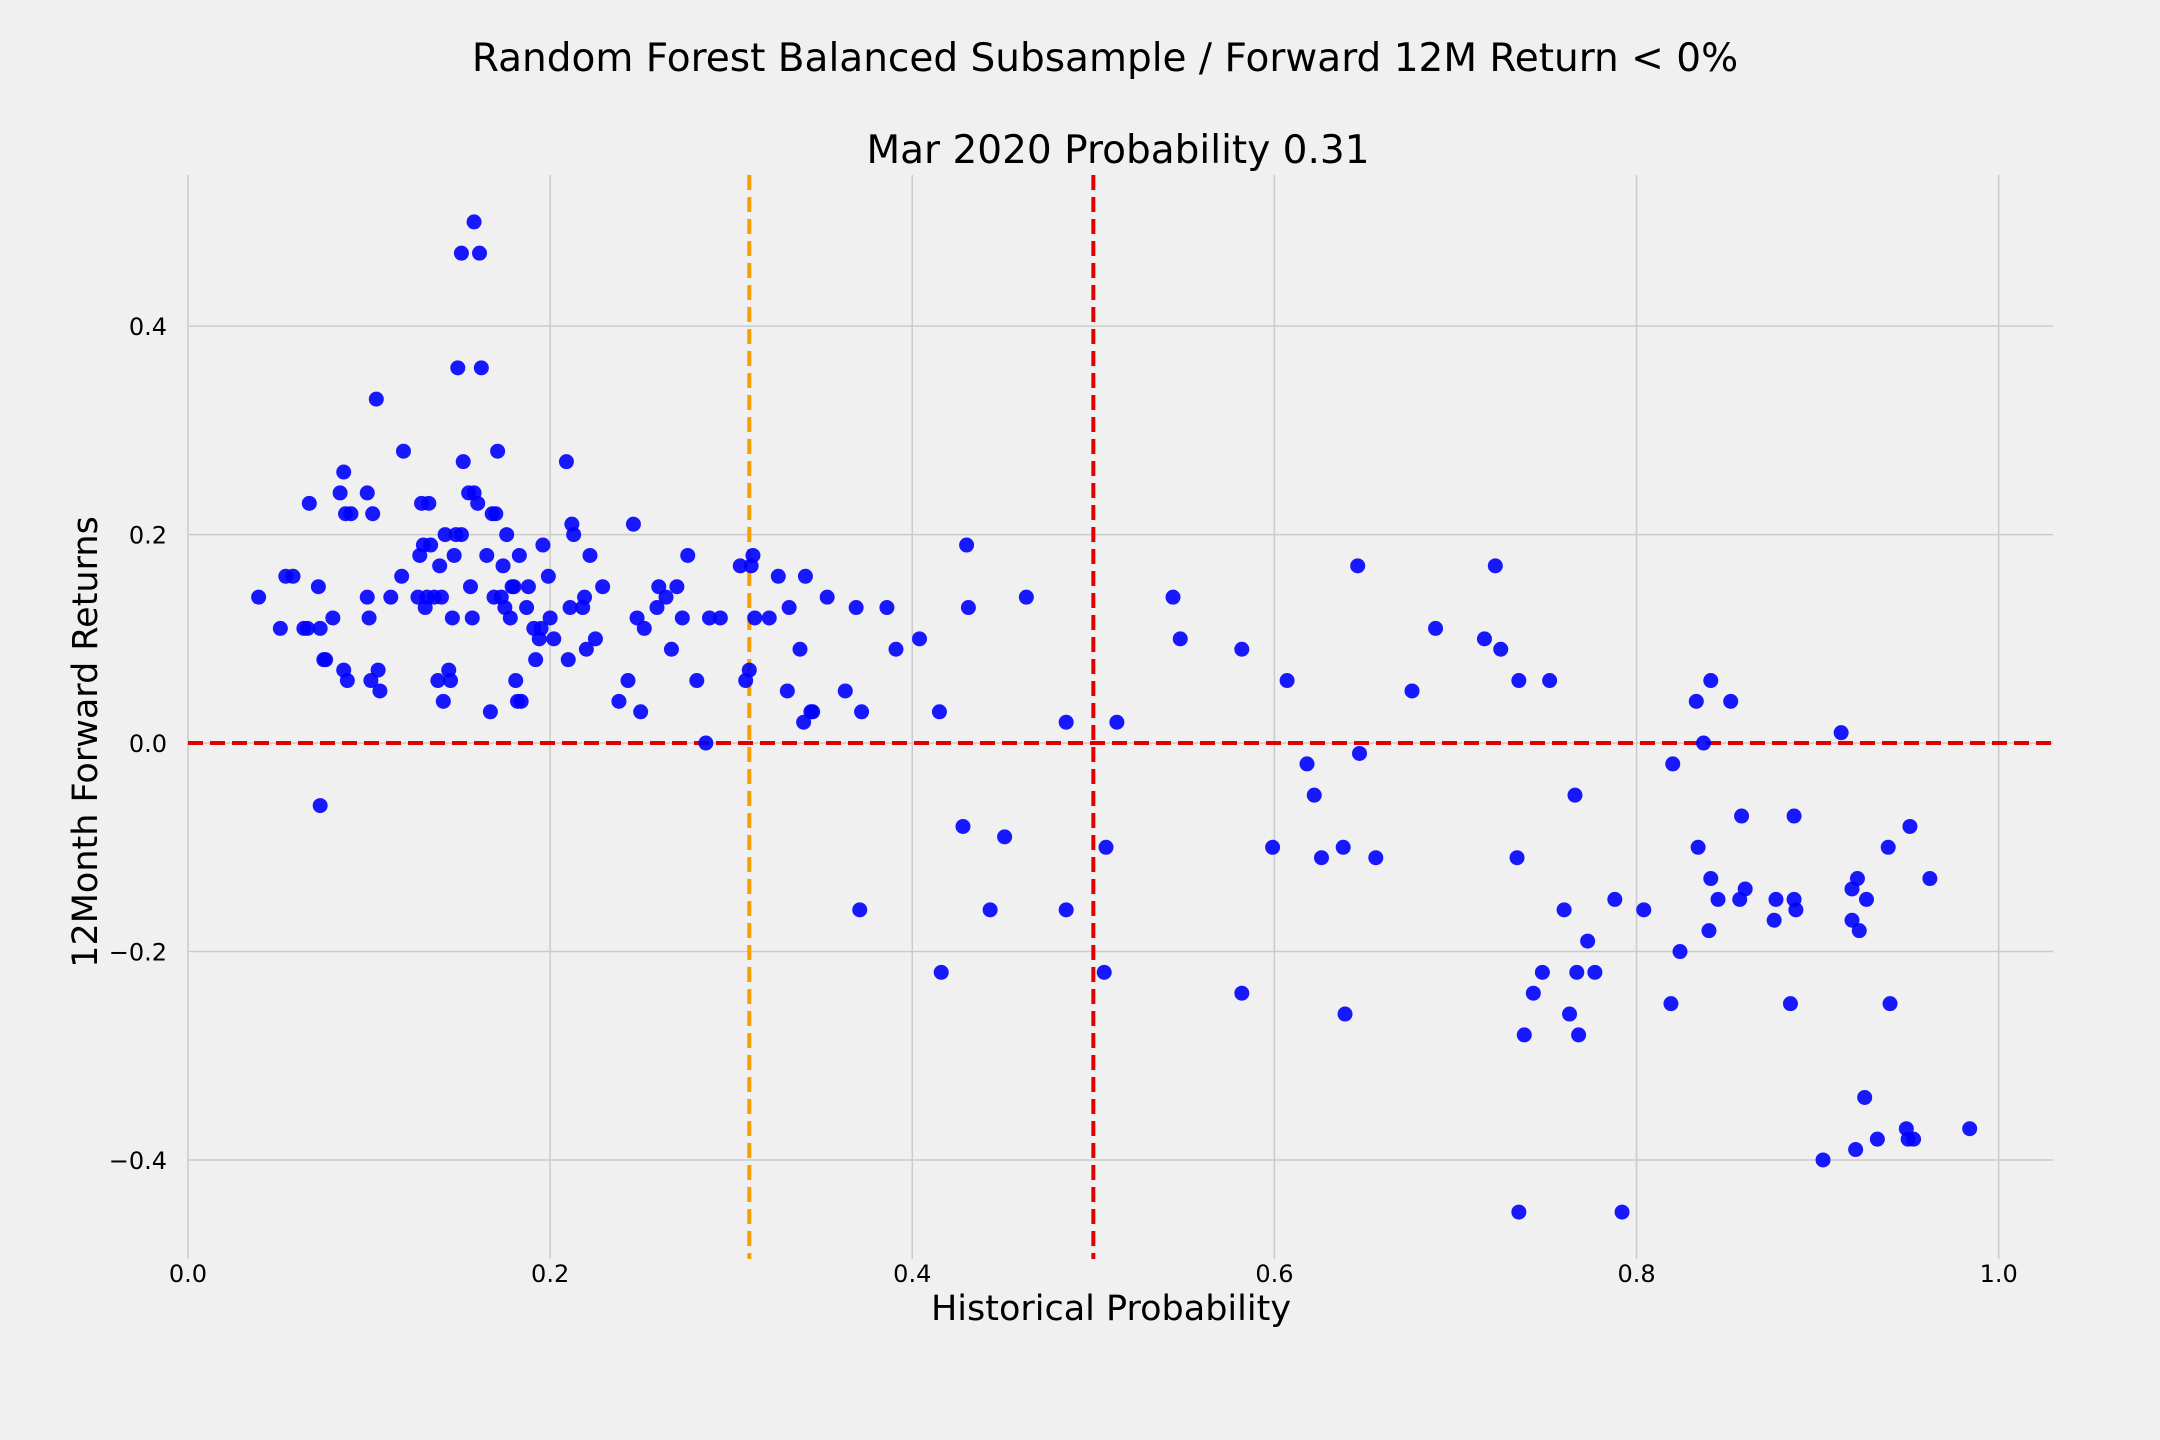  What do you see at coordinates (138, 1161) in the screenshot?
I see `y-tick-label: −0.4` at bounding box center [138, 1161].